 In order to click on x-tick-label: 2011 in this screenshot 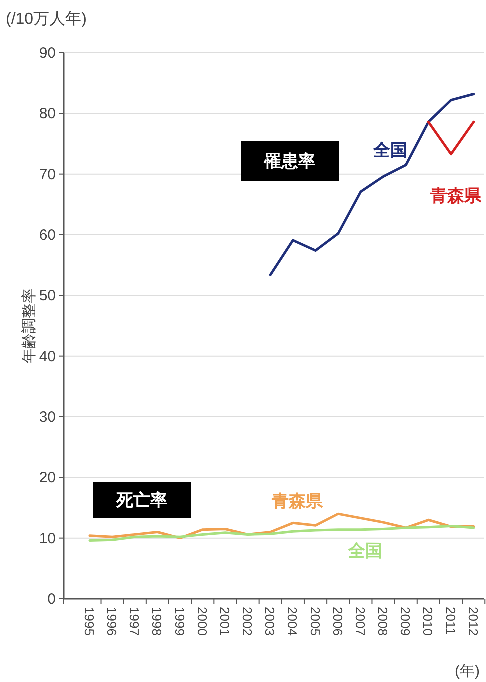, I will do `click(450, 621)`.